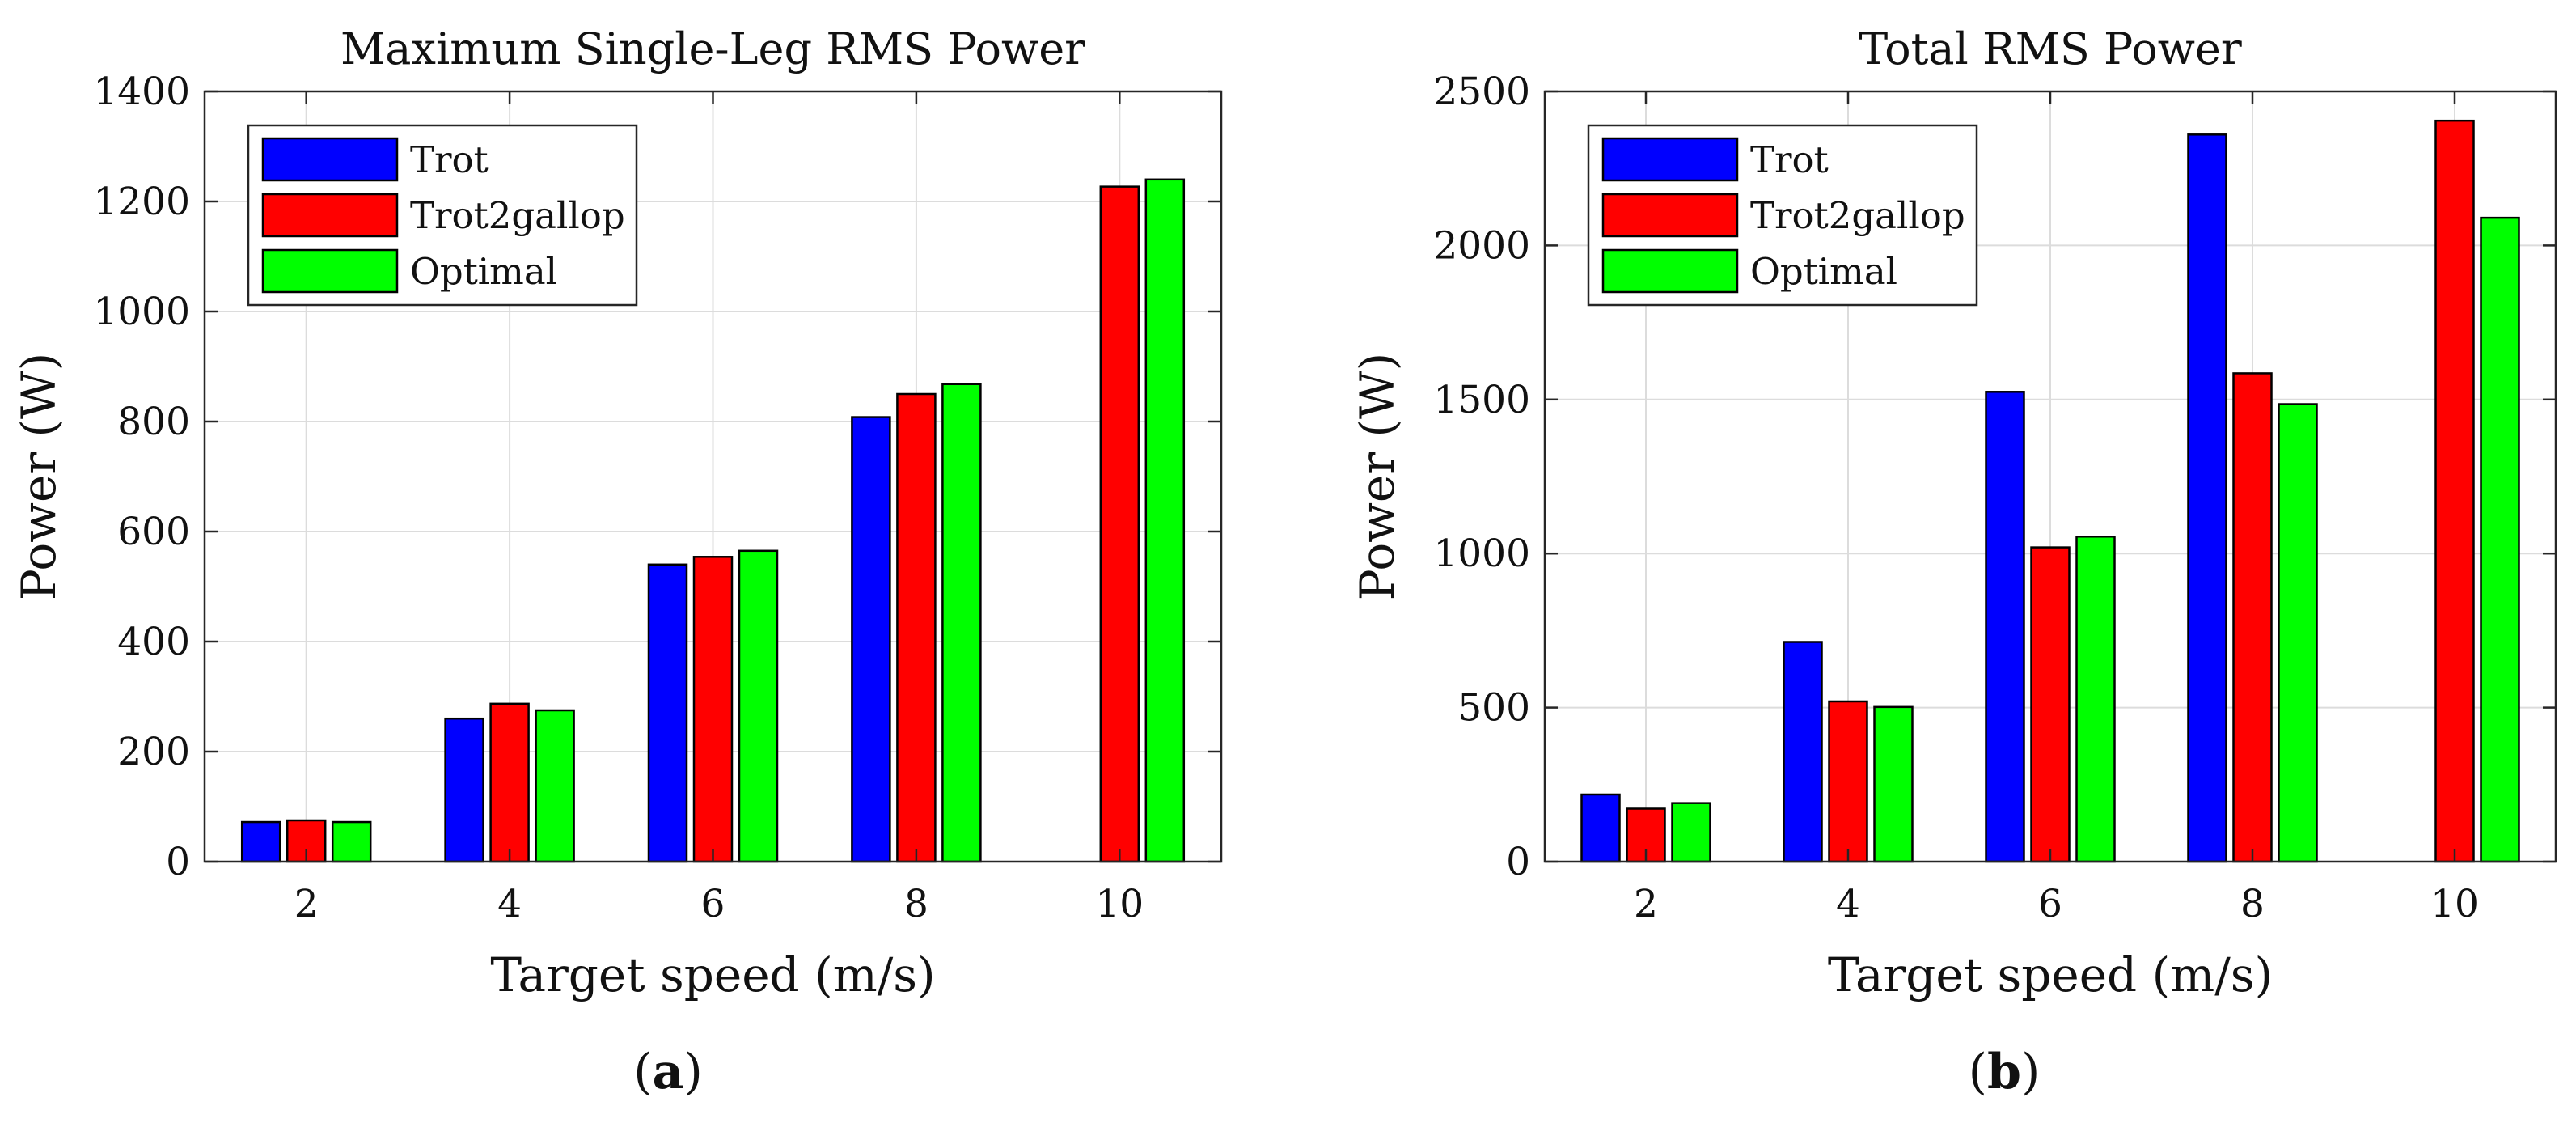  I want to click on caption-letter: a, so click(669, 1072).